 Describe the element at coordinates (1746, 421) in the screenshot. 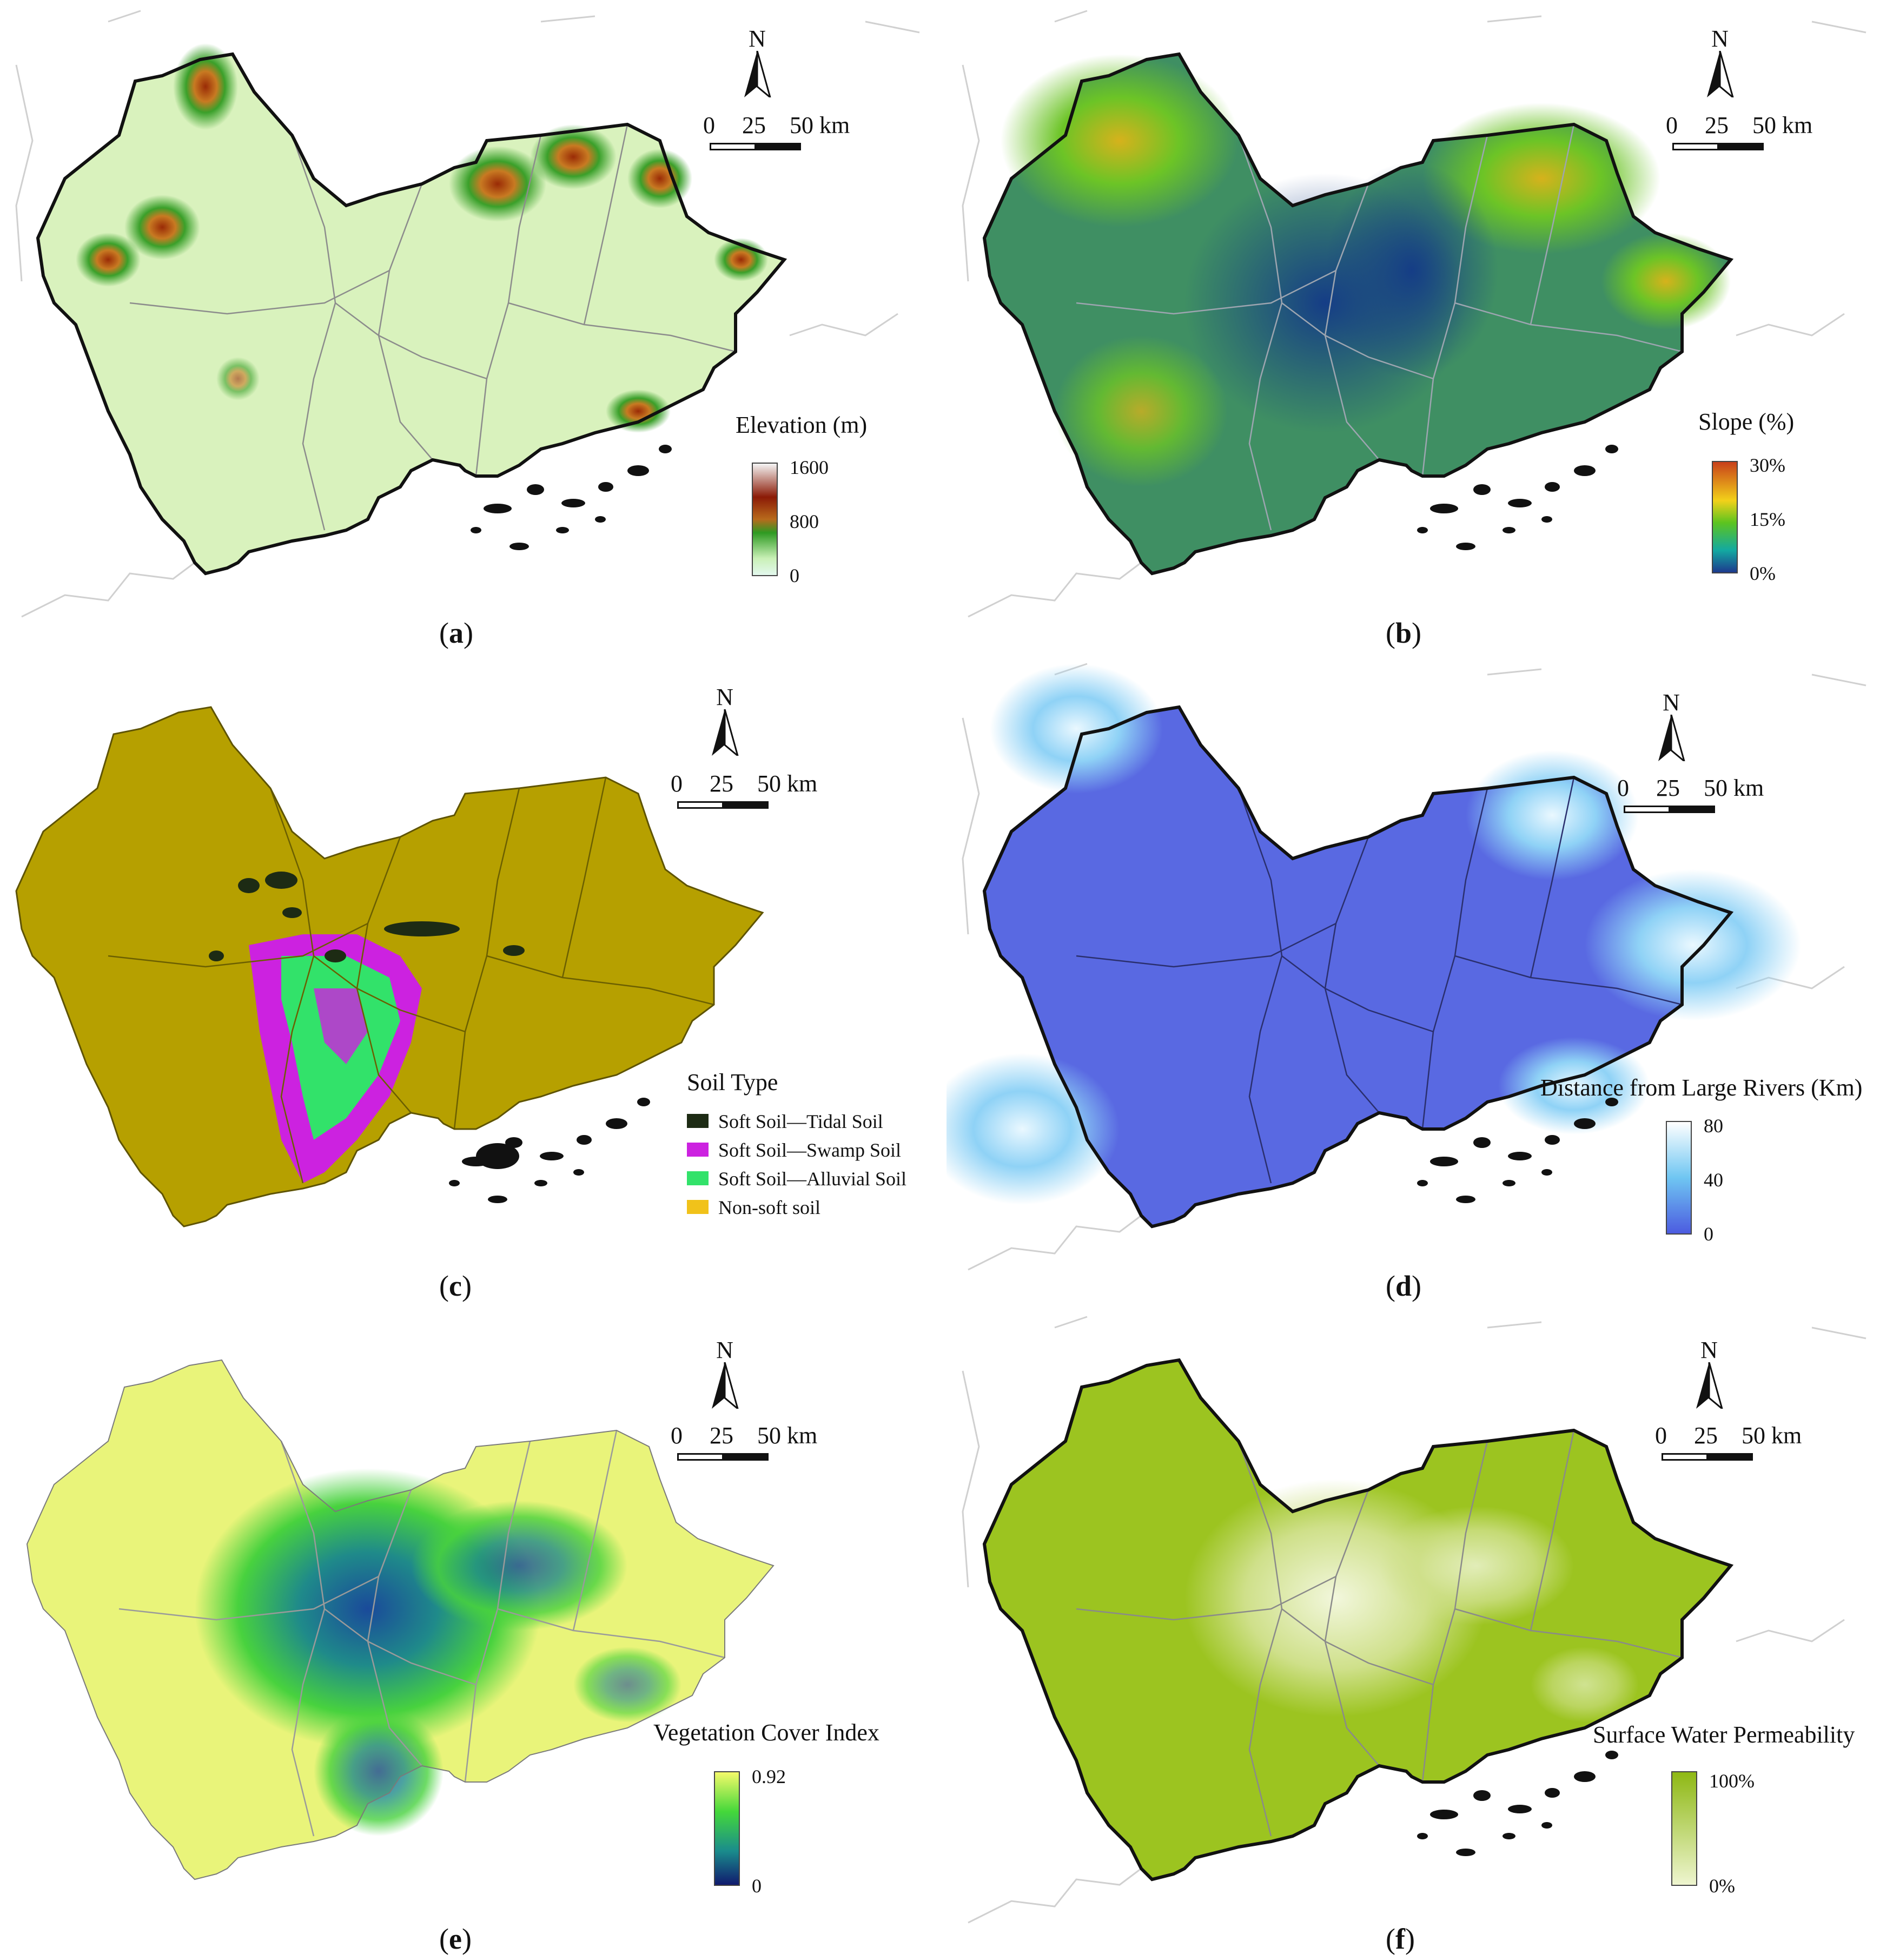

I see `legend-title: Slope (%)` at that location.